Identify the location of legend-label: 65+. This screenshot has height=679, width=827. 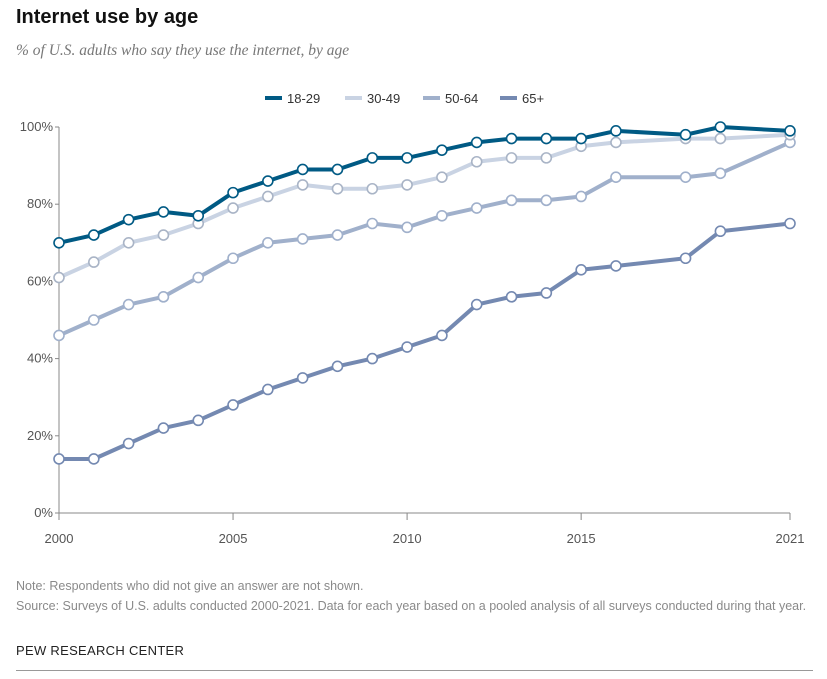
(533, 98).